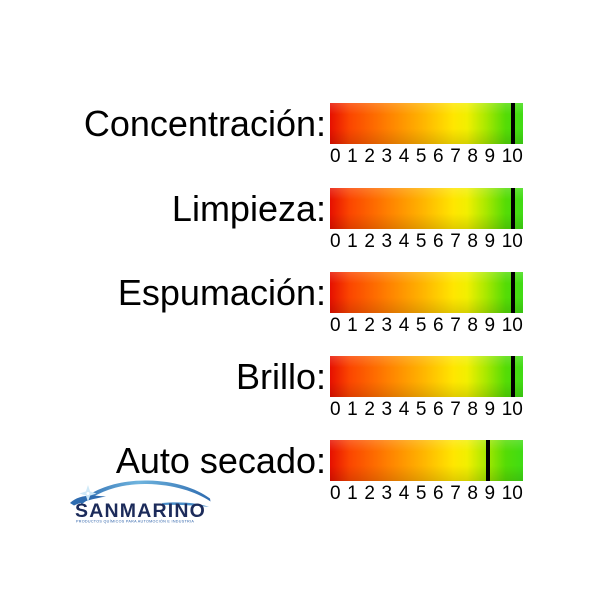  I want to click on rating-label: Limpieza:, so click(248, 208).